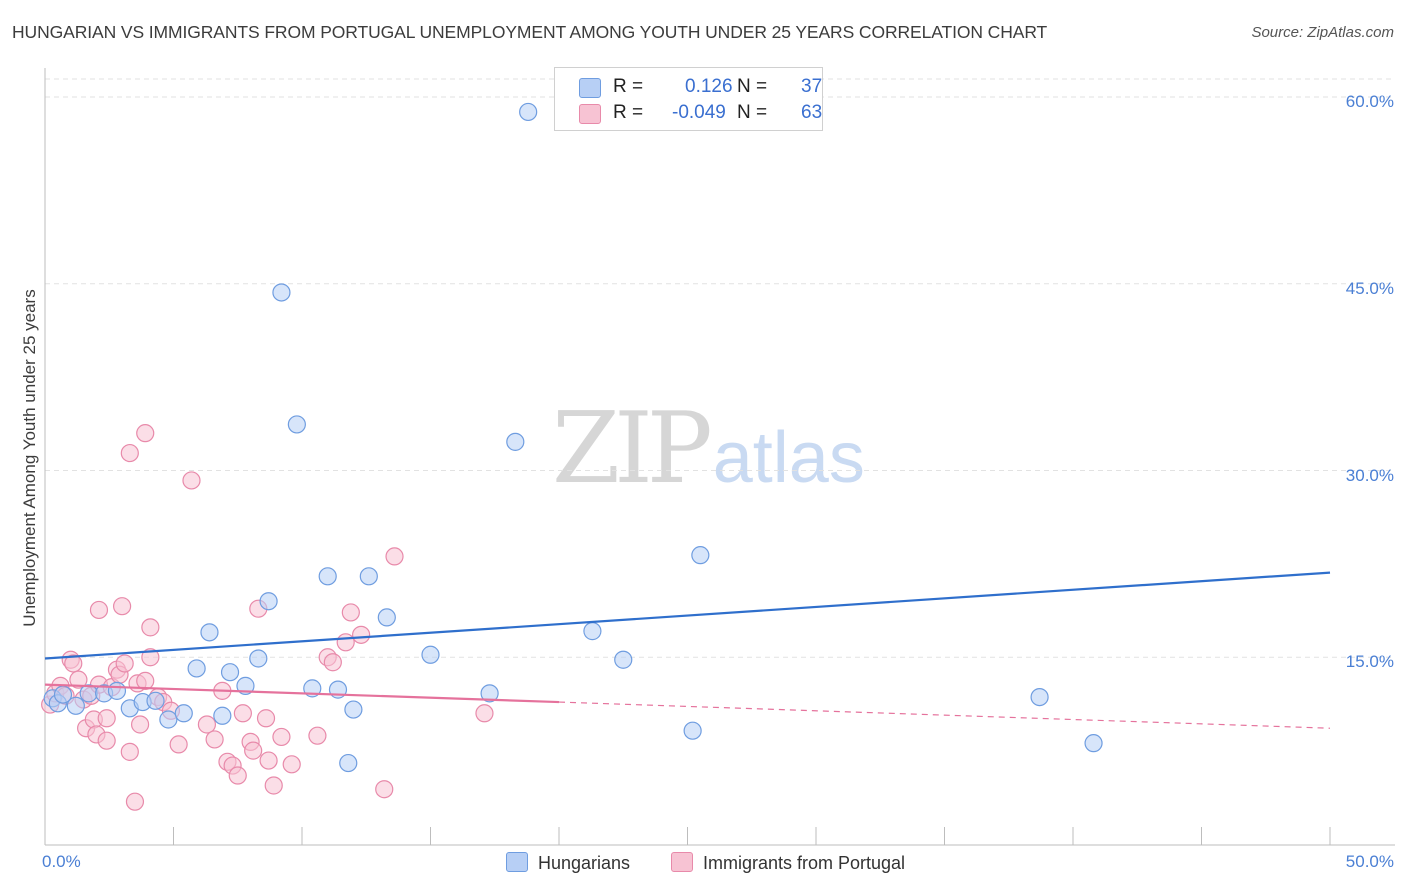 This screenshot has width=1406, height=892. I want to click on watermark: ZIPatlas, so click(708, 449).